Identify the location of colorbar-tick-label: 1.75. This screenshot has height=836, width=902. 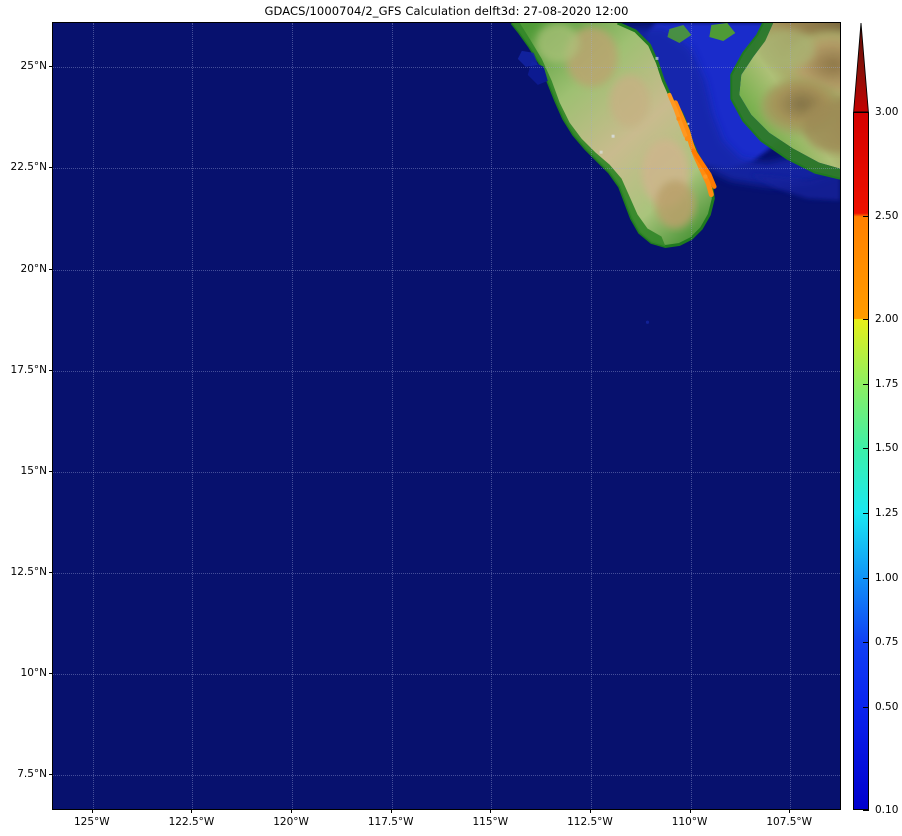
(887, 383).